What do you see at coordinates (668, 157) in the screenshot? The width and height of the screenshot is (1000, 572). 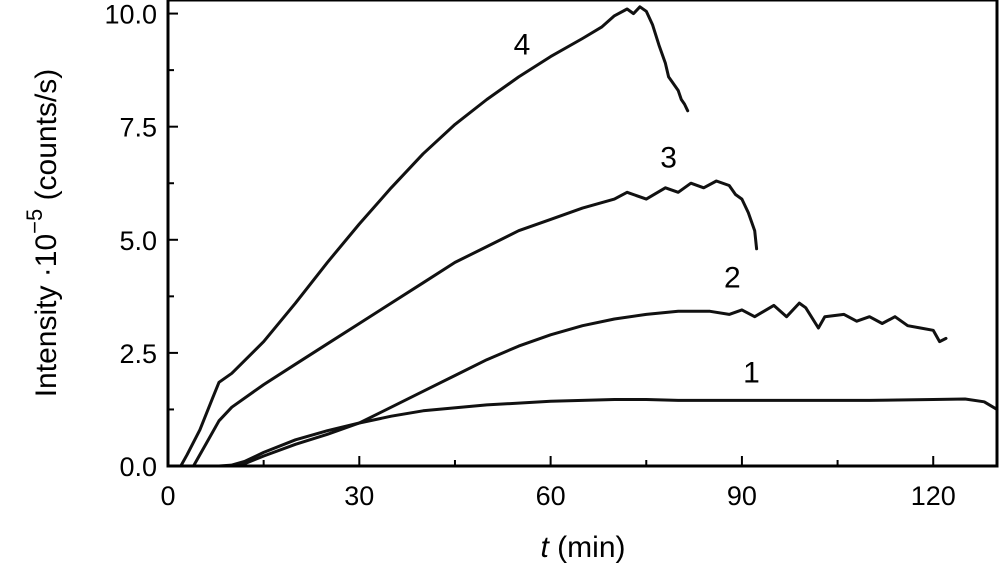 I see `curve-label-3: 3` at bounding box center [668, 157].